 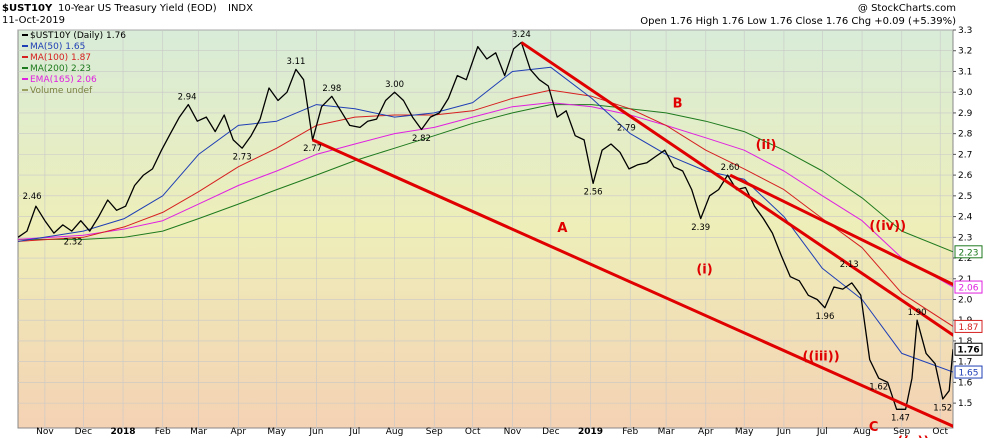 I want to click on legend-entry: Volume undef, so click(x=61, y=91).